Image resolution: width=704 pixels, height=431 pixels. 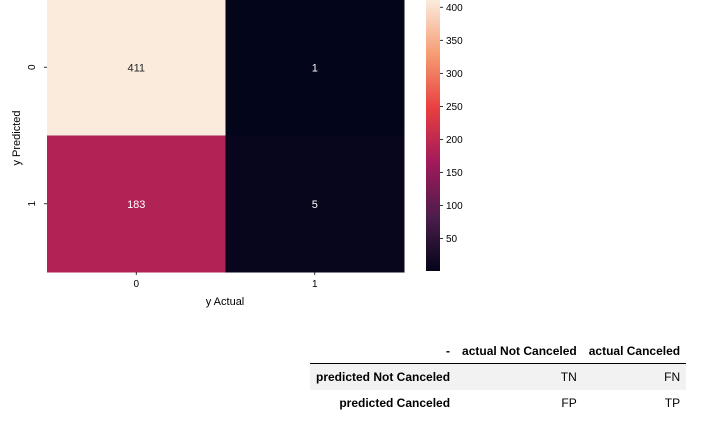 I want to click on colorbar-tick-label: 400, so click(x=454, y=8).